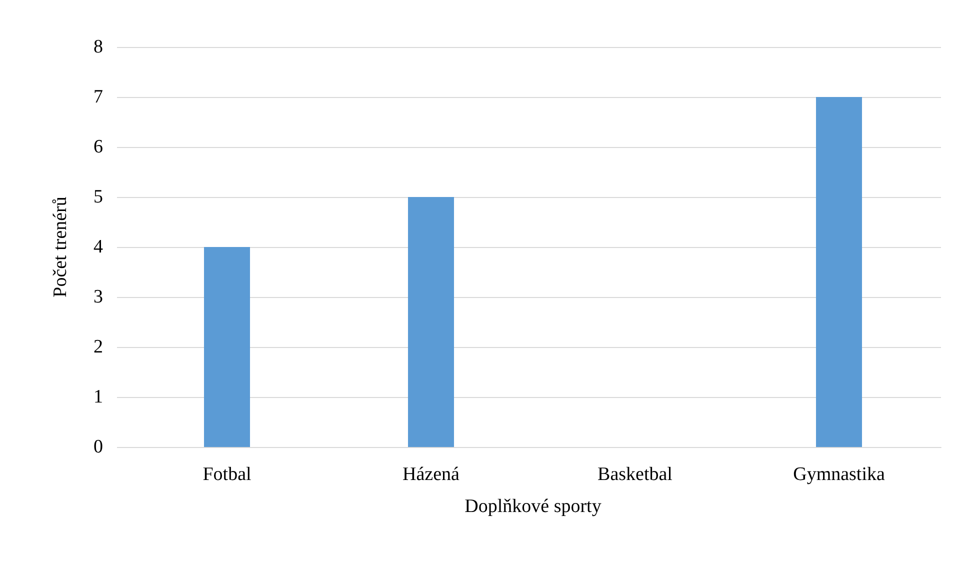 The image size is (961, 564). Describe the element at coordinates (98, 447) in the screenshot. I see `y-tick-label: 0` at that location.